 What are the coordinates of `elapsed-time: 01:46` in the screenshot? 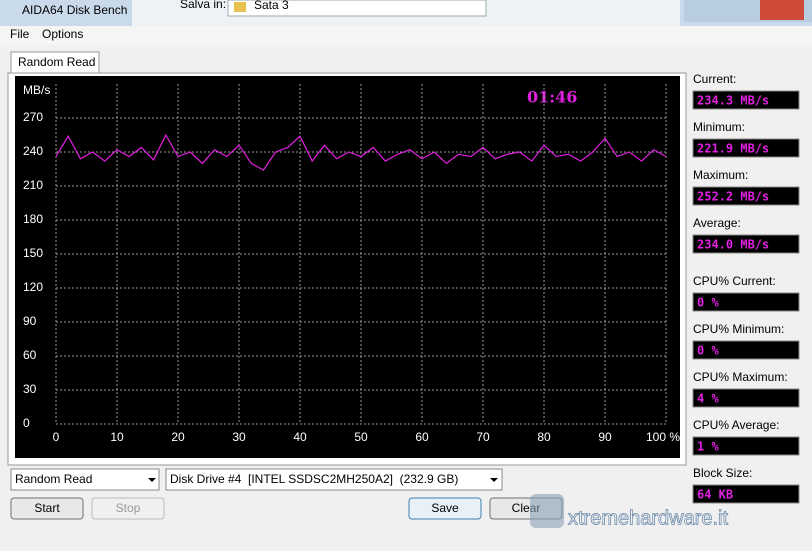 It's located at (552, 97).